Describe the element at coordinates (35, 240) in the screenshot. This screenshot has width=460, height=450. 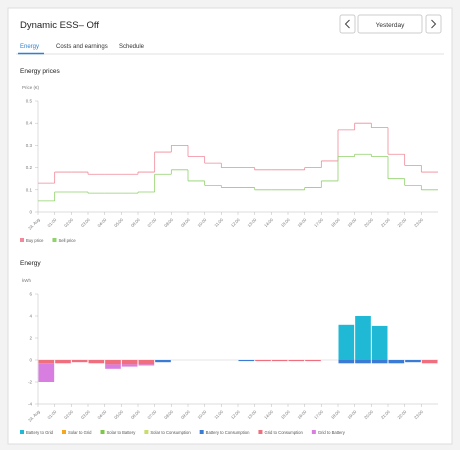
I see `legend-label: Buy price` at that location.